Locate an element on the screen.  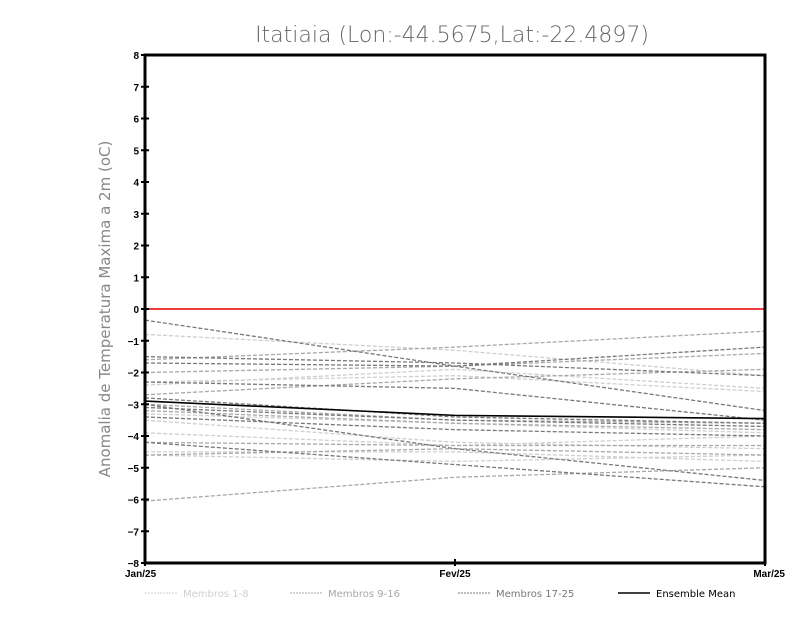
y-tick-label: −2 is located at coordinates (134, 374).